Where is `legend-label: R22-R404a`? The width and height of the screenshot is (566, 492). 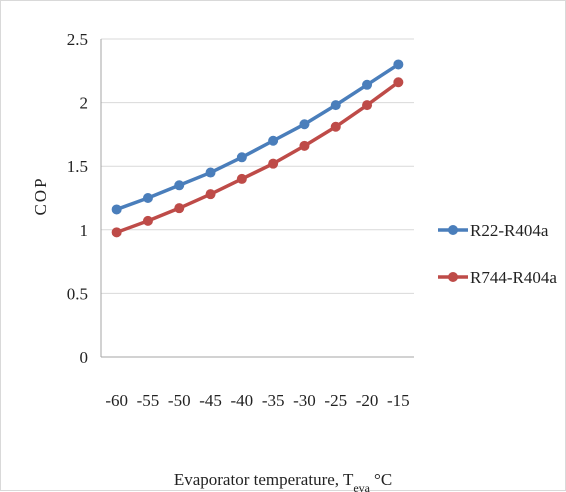
legend-label: R22-R404a is located at coordinates (509, 230).